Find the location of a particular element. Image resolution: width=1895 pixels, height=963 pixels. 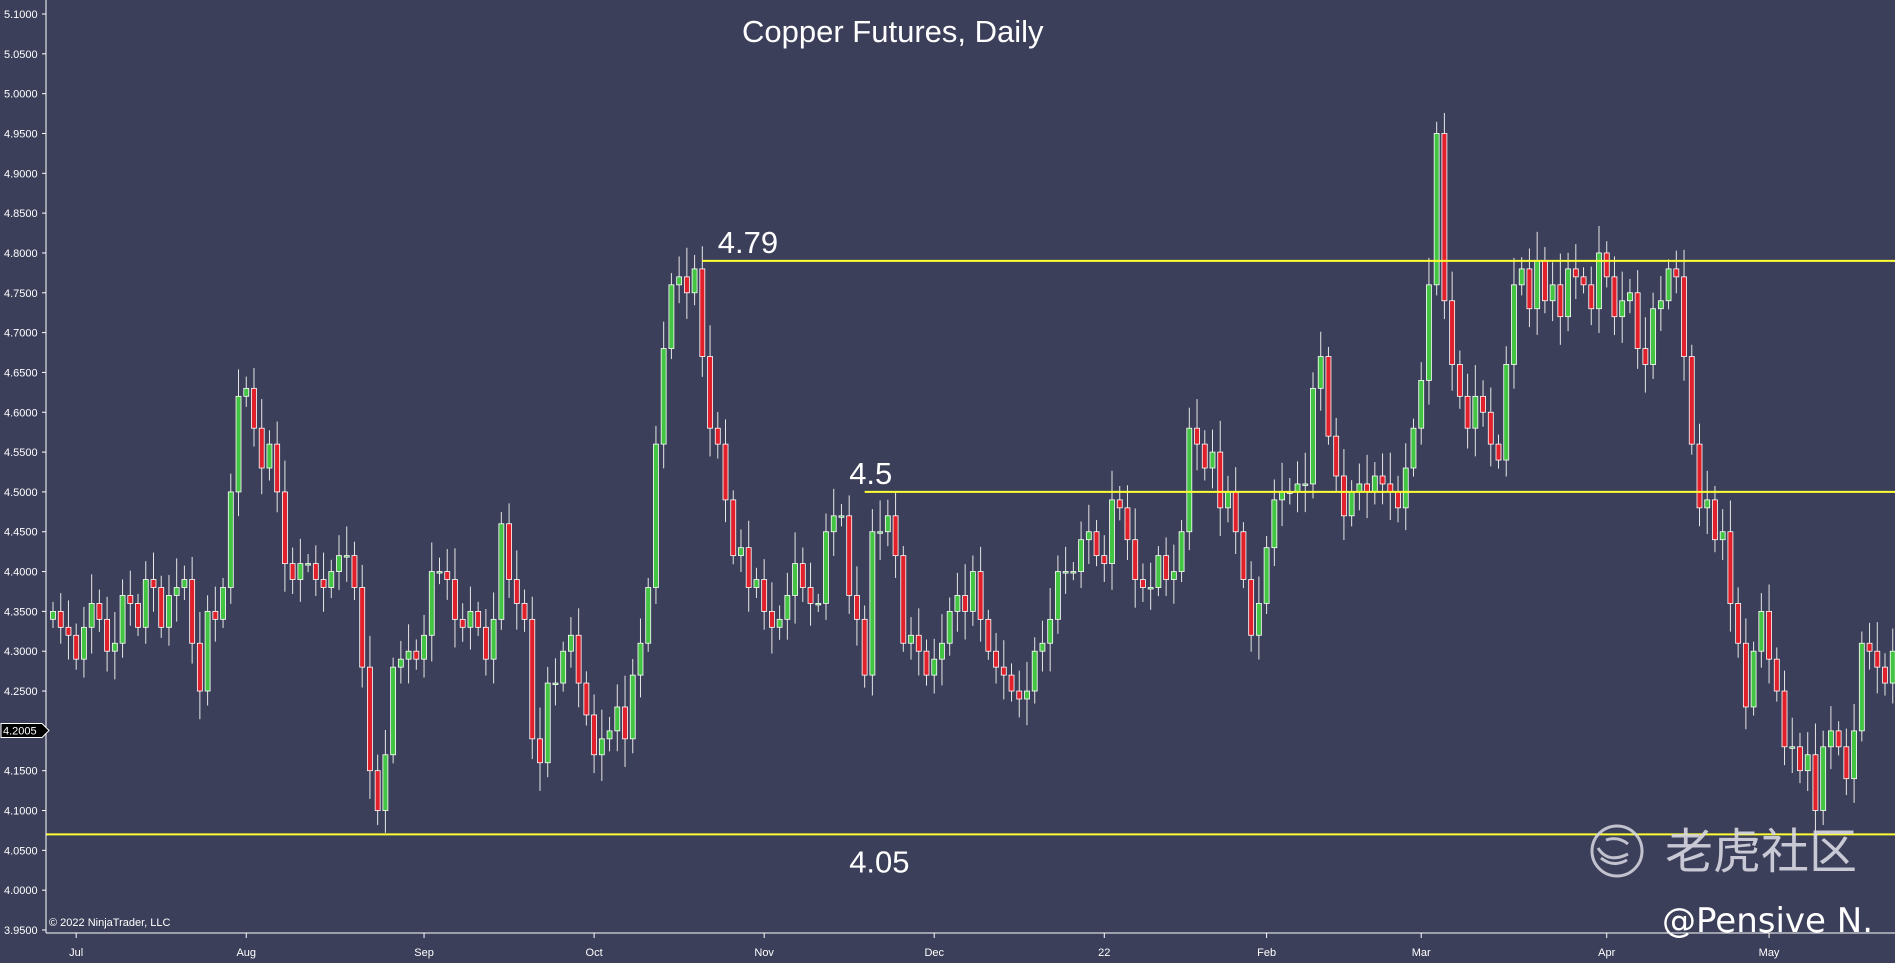

x-tick-label: Oct is located at coordinates (594, 953).